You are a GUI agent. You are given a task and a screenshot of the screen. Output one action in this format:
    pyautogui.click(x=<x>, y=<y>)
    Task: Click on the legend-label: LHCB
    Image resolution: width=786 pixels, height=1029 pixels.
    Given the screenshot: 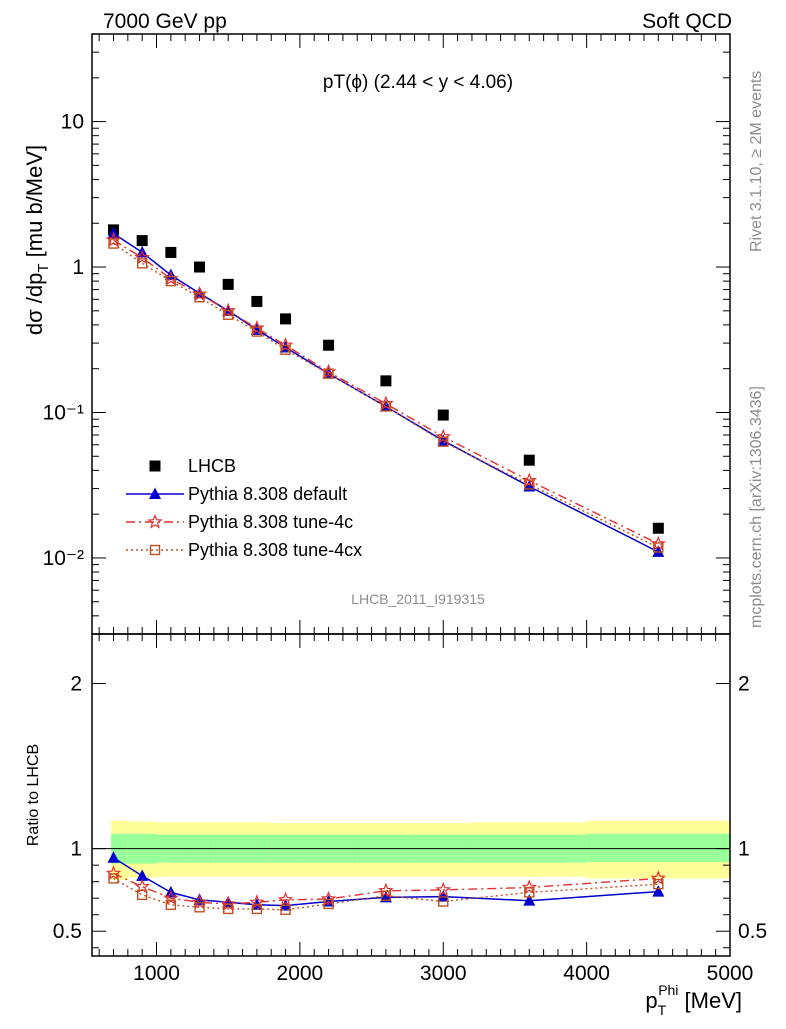 What is the action you would take?
    pyautogui.click(x=212, y=466)
    